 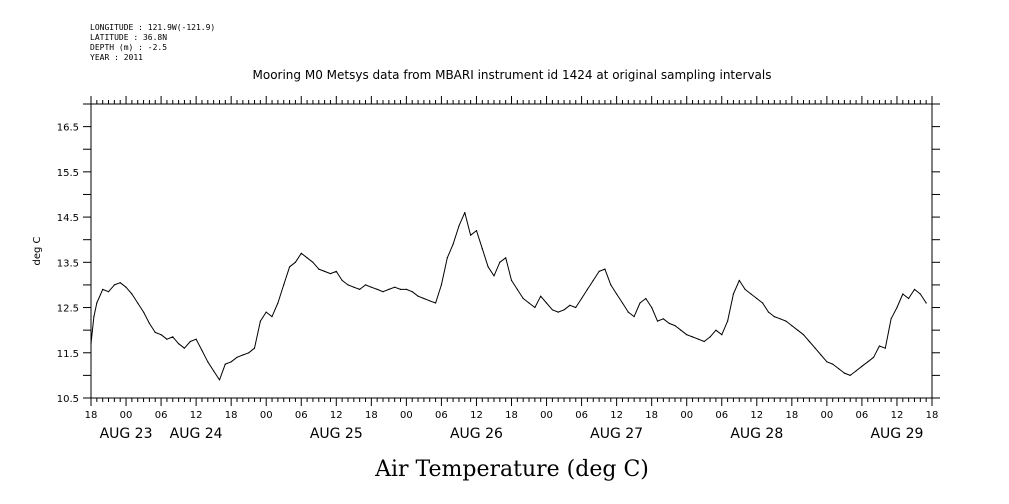 I want to click on metadata-year: YEAR : 2011, so click(x=116, y=57).